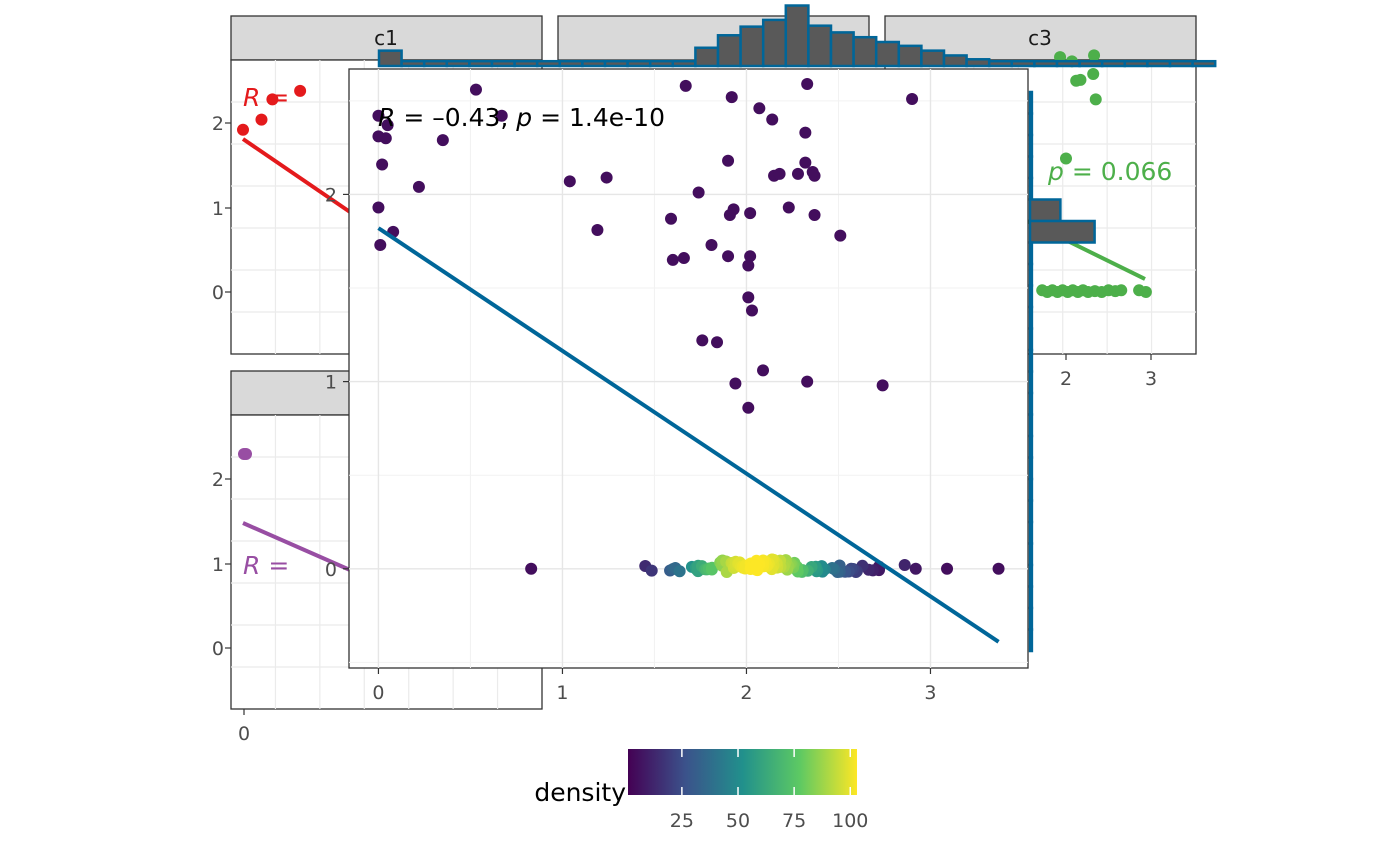 The image size is (1400, 866). I want to click on main-xtick-label: 2, so click(746, 693).